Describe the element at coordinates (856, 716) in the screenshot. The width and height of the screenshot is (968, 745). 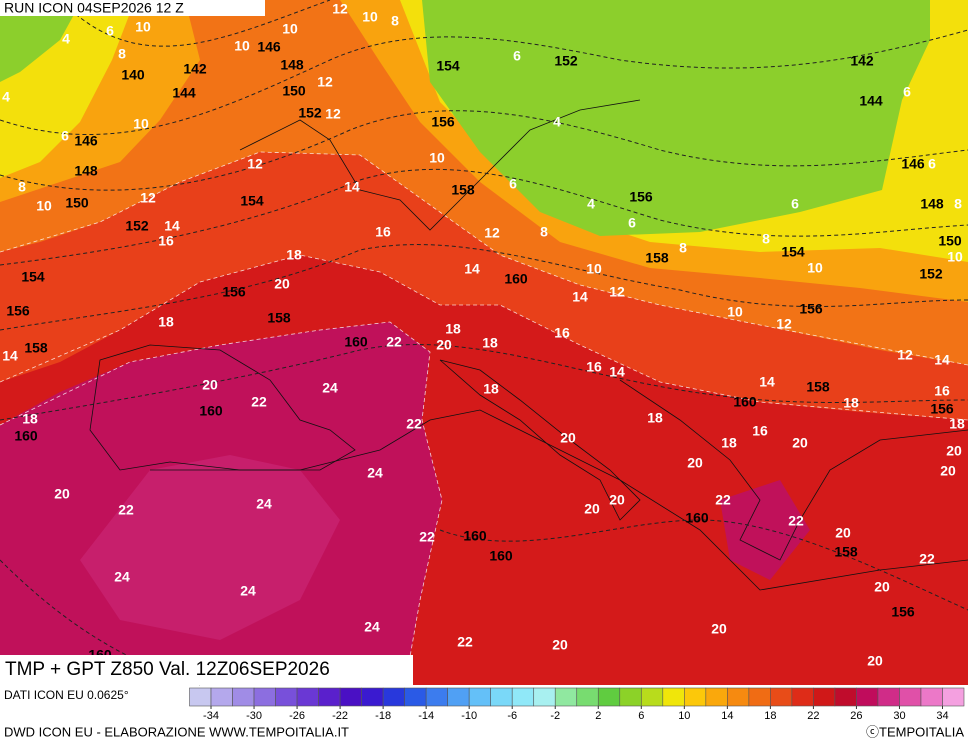
I see `colorbar-tick-label: 26` at that location.